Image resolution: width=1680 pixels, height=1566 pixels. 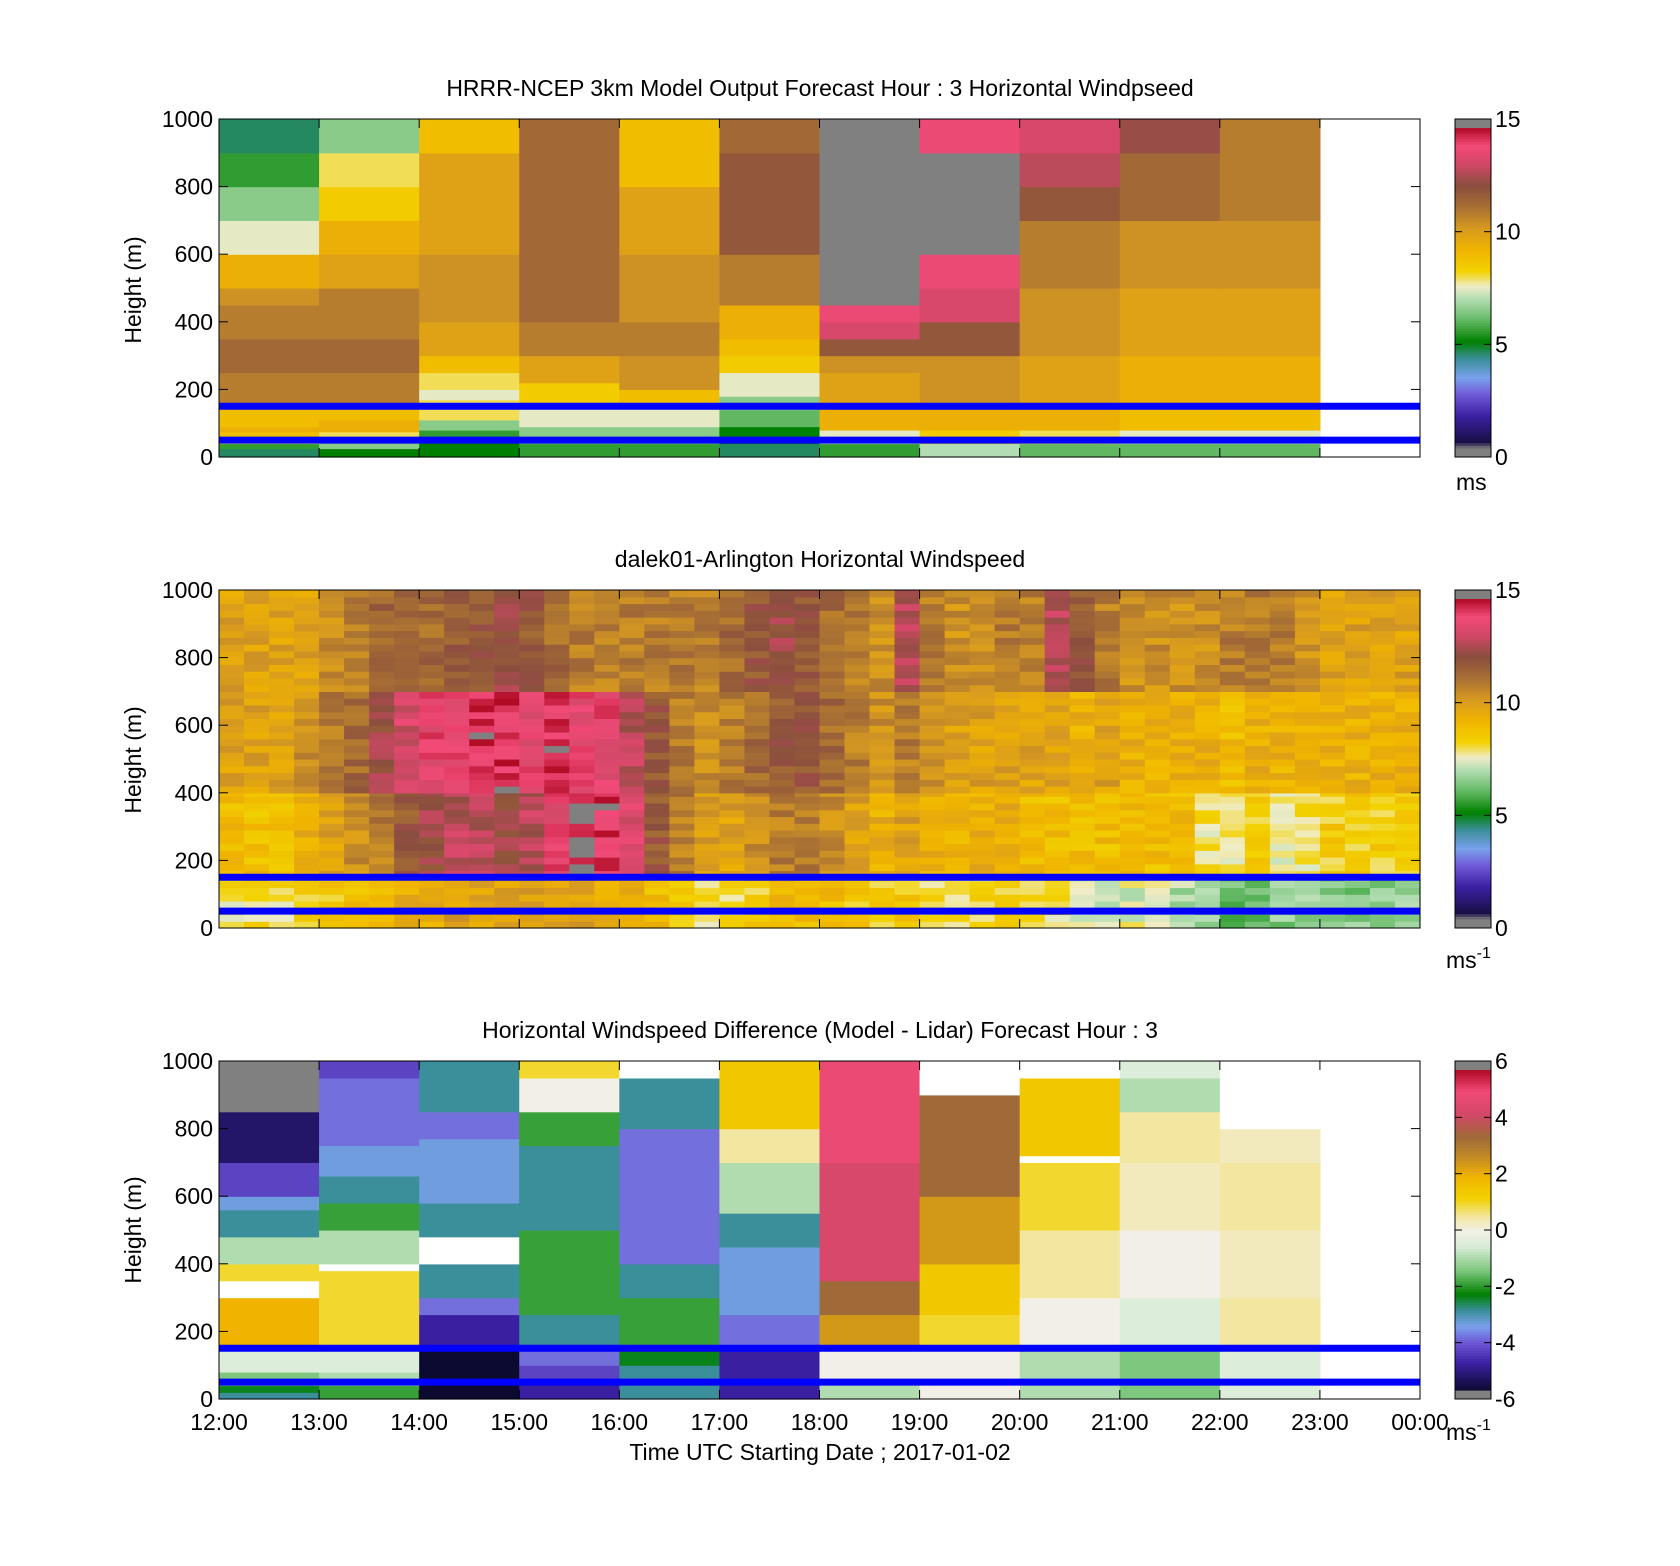 I want to click on colorbar-tick-label: -4, so click(x=1505, y=1343).